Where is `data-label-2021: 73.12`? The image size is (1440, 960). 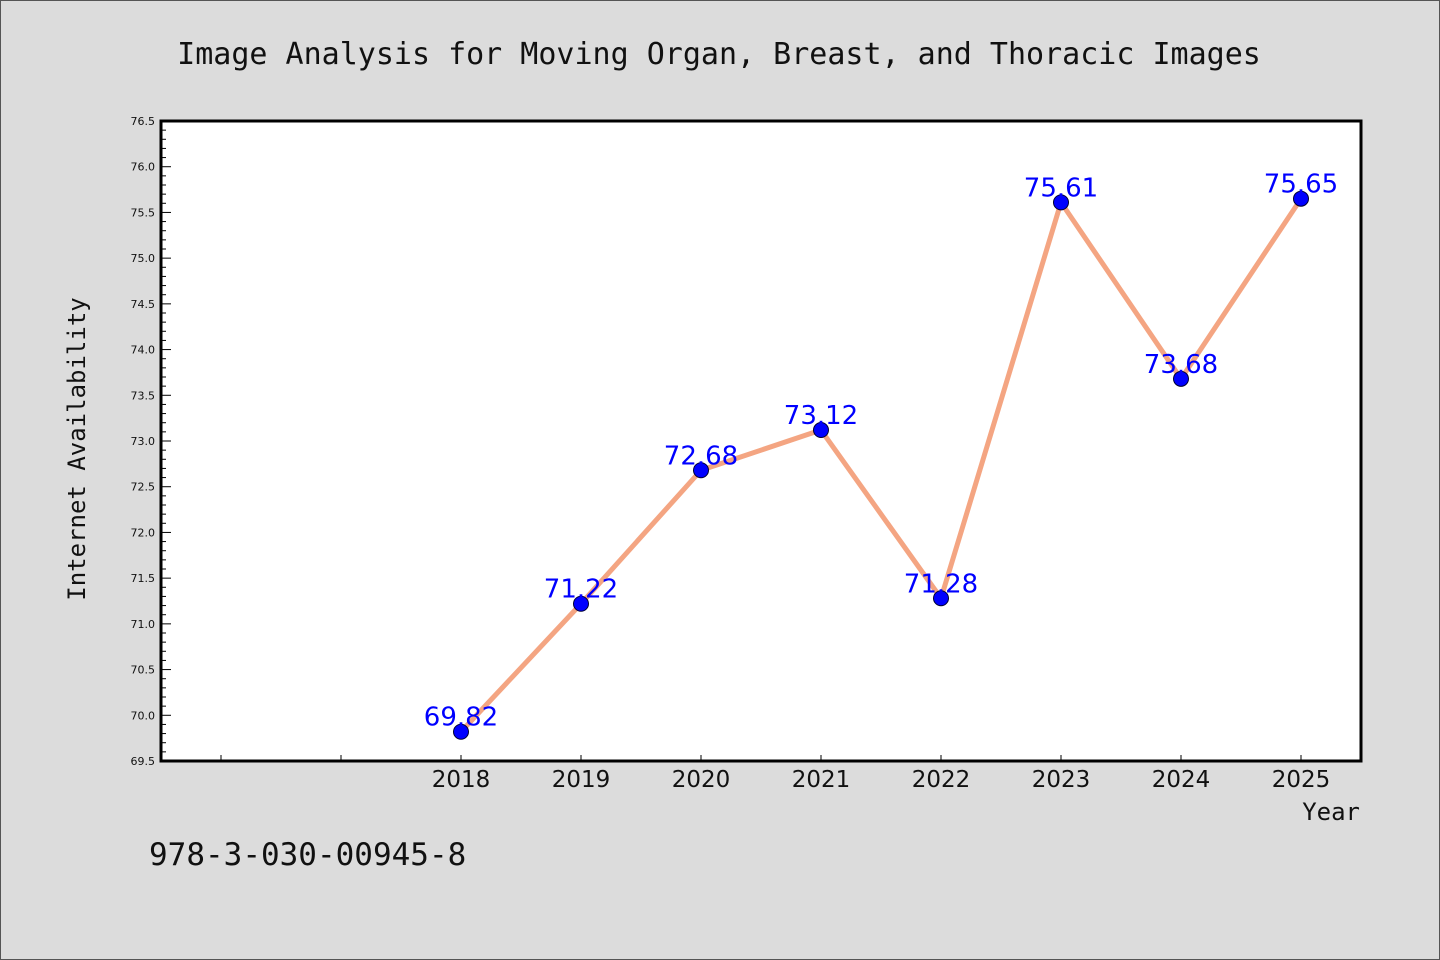 data-label-2021: 73.12 is located at coordinates (821, 416).